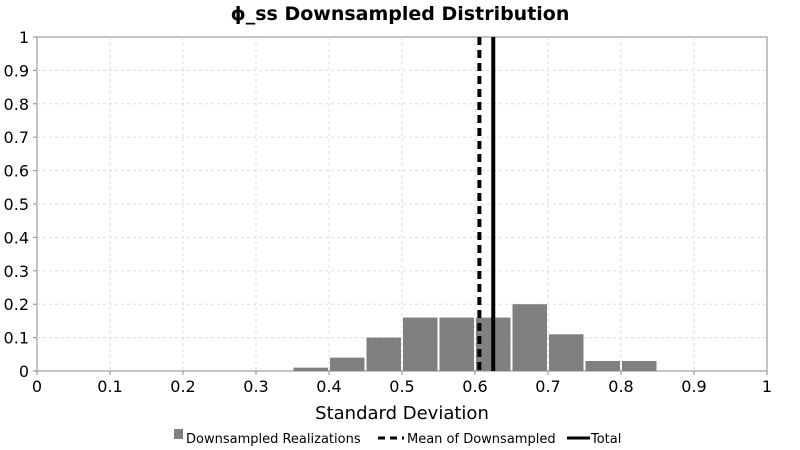 This screenshot has width=800, height=450. Describe the element at coordinates (16, 137) in the screenshot. I see `y-tick-label: 0.7` at that location.